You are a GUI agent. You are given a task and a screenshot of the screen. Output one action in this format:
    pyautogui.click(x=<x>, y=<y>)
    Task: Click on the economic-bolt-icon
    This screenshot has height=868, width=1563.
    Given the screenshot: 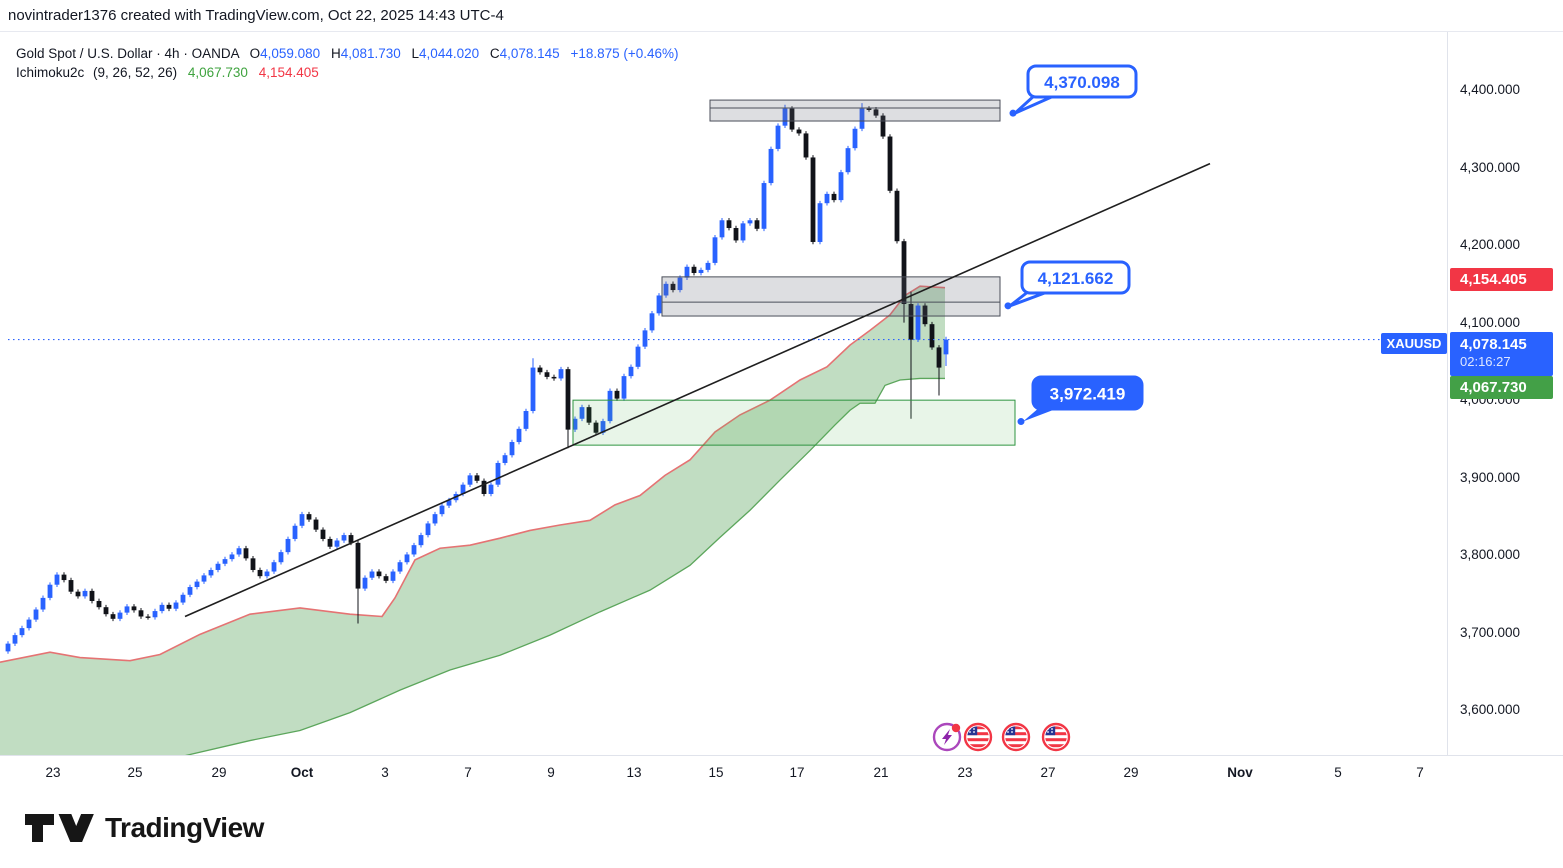 What is the action you would take?
    pyautogui.click(x=947, y=737)
    